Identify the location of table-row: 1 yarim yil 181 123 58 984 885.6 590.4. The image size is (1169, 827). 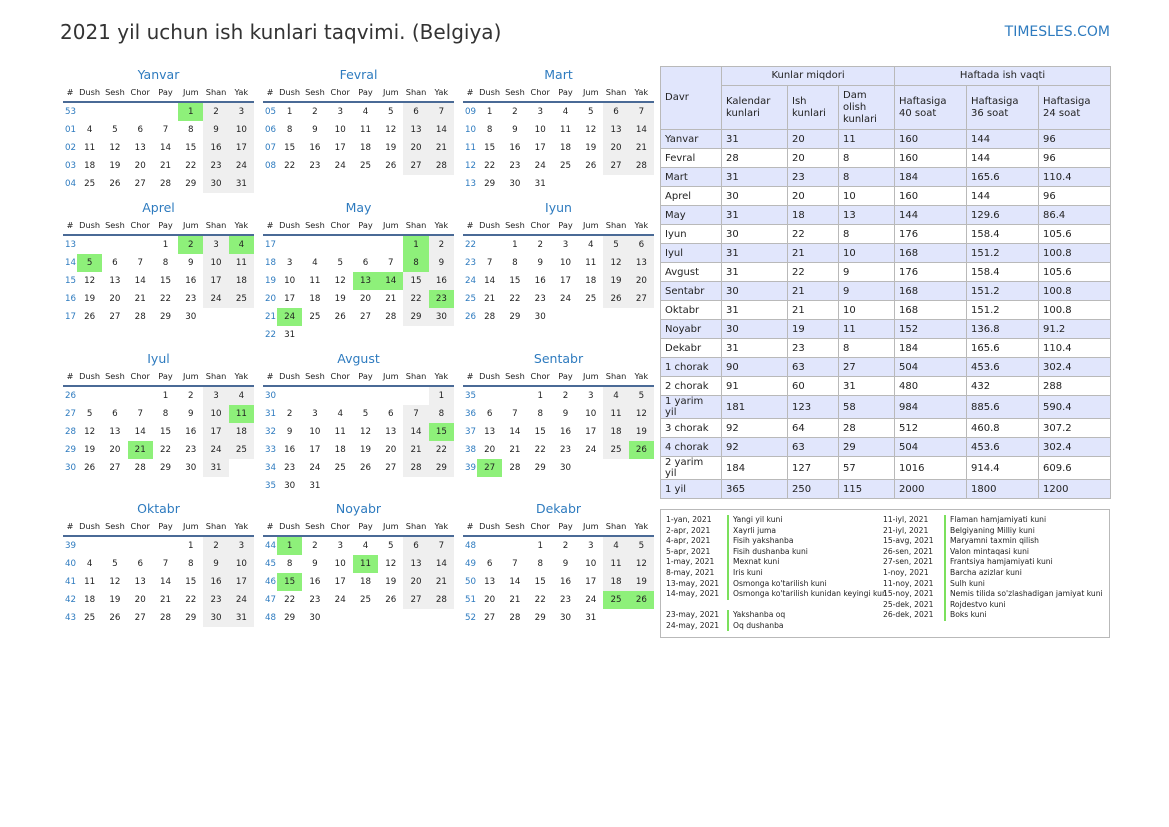
(886, 407).